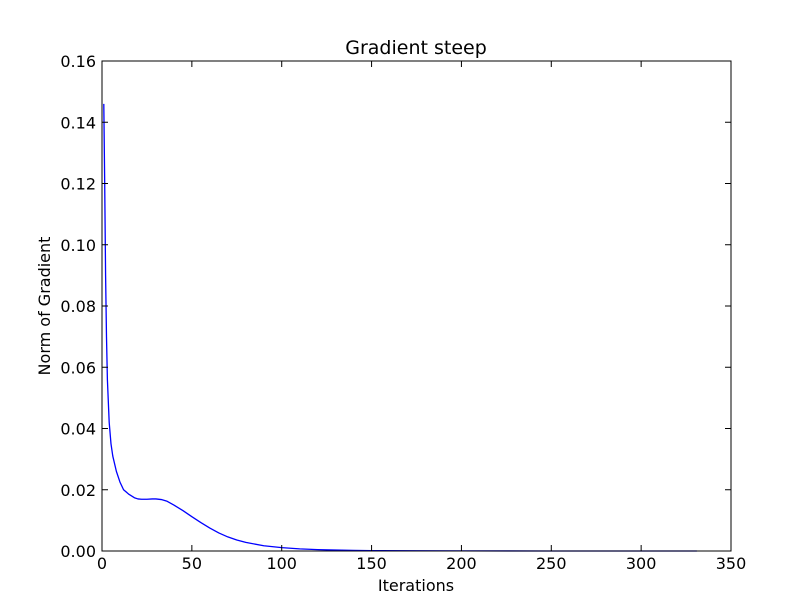 The width and height of the screenshot is (812, 612). I want to click on x-axis-label: Iterations, so click(416, 585).